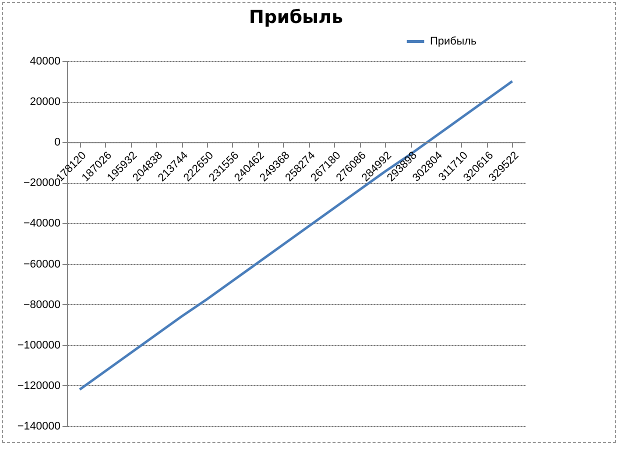  I want to click on y-tick-label: −60000, so click(41, 264).